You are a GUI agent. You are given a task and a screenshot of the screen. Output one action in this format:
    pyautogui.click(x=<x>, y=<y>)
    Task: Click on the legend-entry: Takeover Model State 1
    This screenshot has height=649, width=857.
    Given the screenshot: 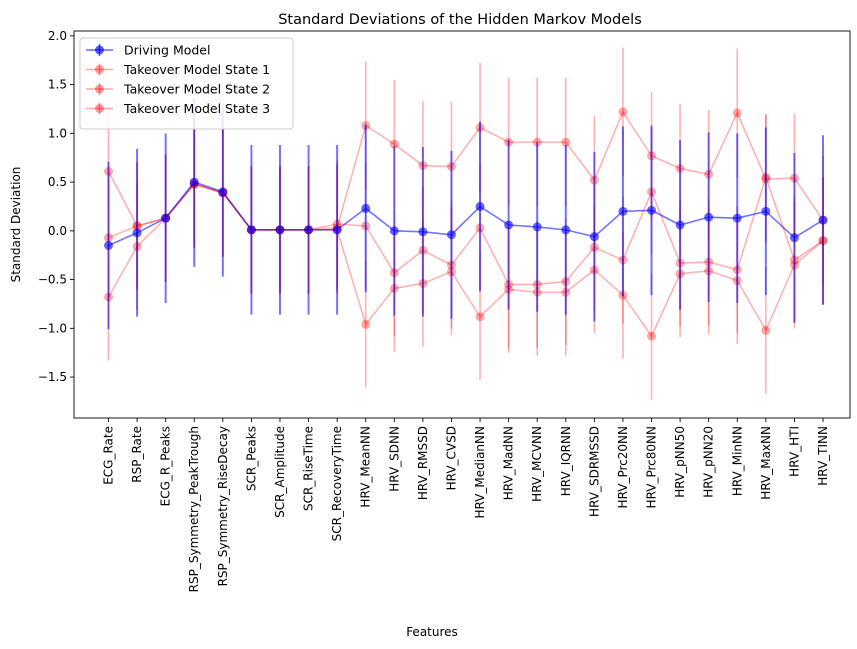 What is the action you would take?
    pyautogui.click(x=178, y=69)
    